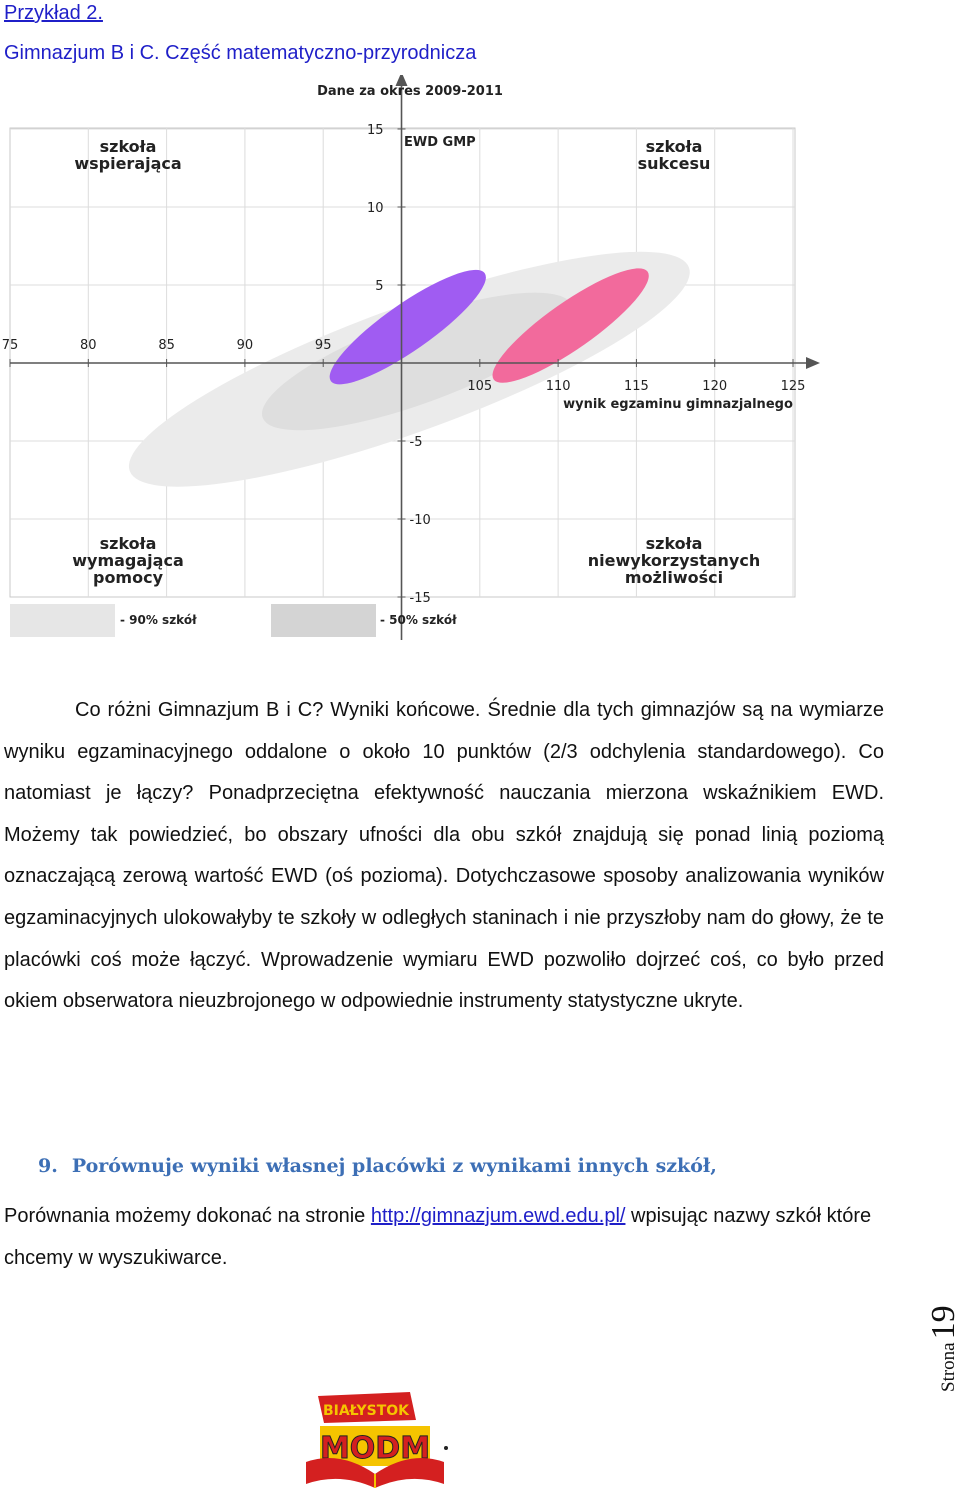  What do you see at coordinates (674, 560) in the screenshot?
I see `quadrant-label-bottom-right: niewykorzystanych` at bounding box center [674, 560].